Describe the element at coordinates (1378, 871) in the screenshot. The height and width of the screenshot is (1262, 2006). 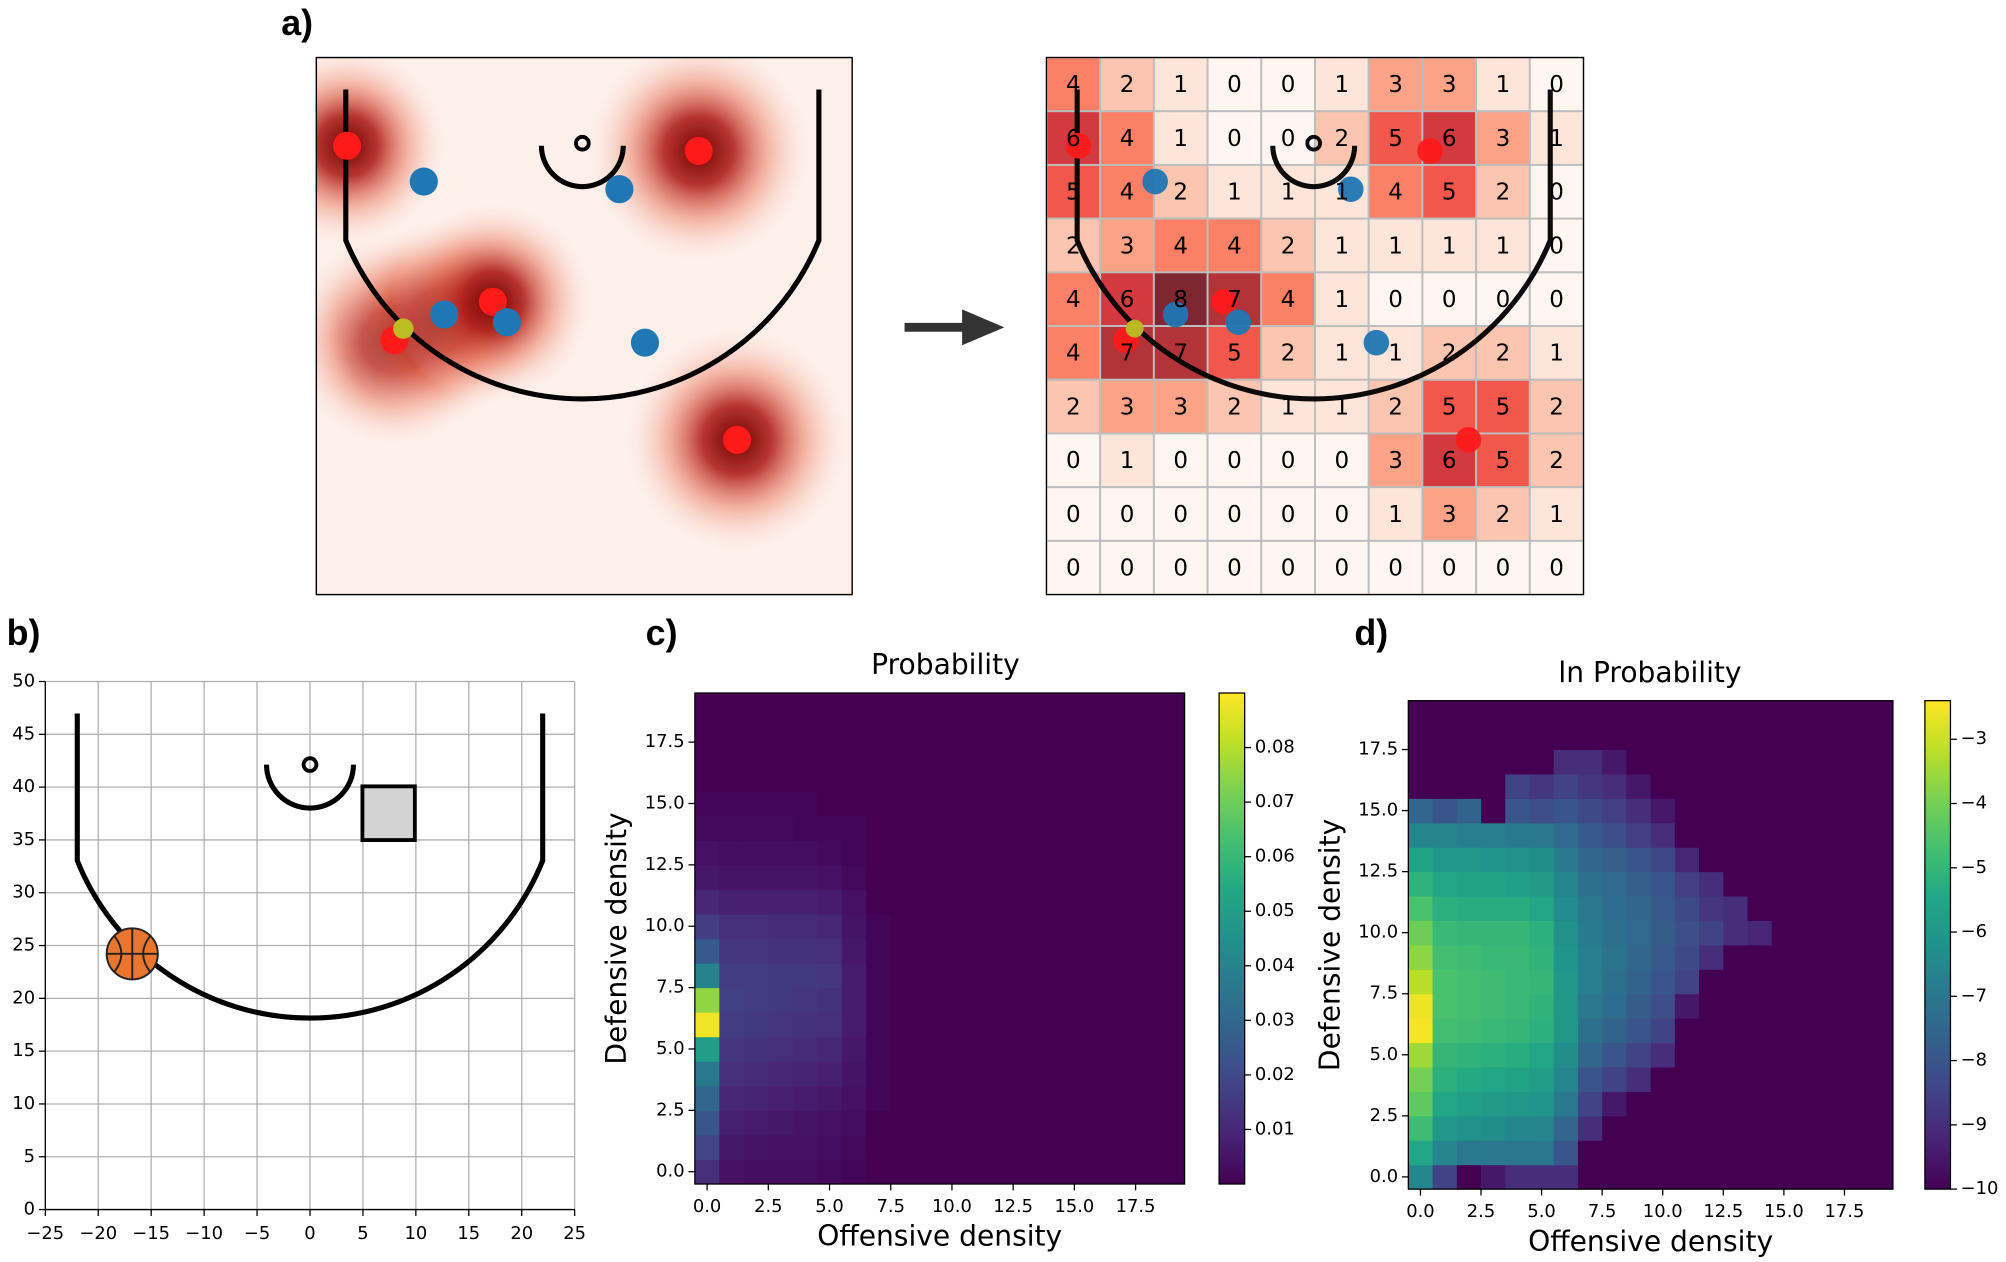
I see `y-tick-label: 12.5` at that location.